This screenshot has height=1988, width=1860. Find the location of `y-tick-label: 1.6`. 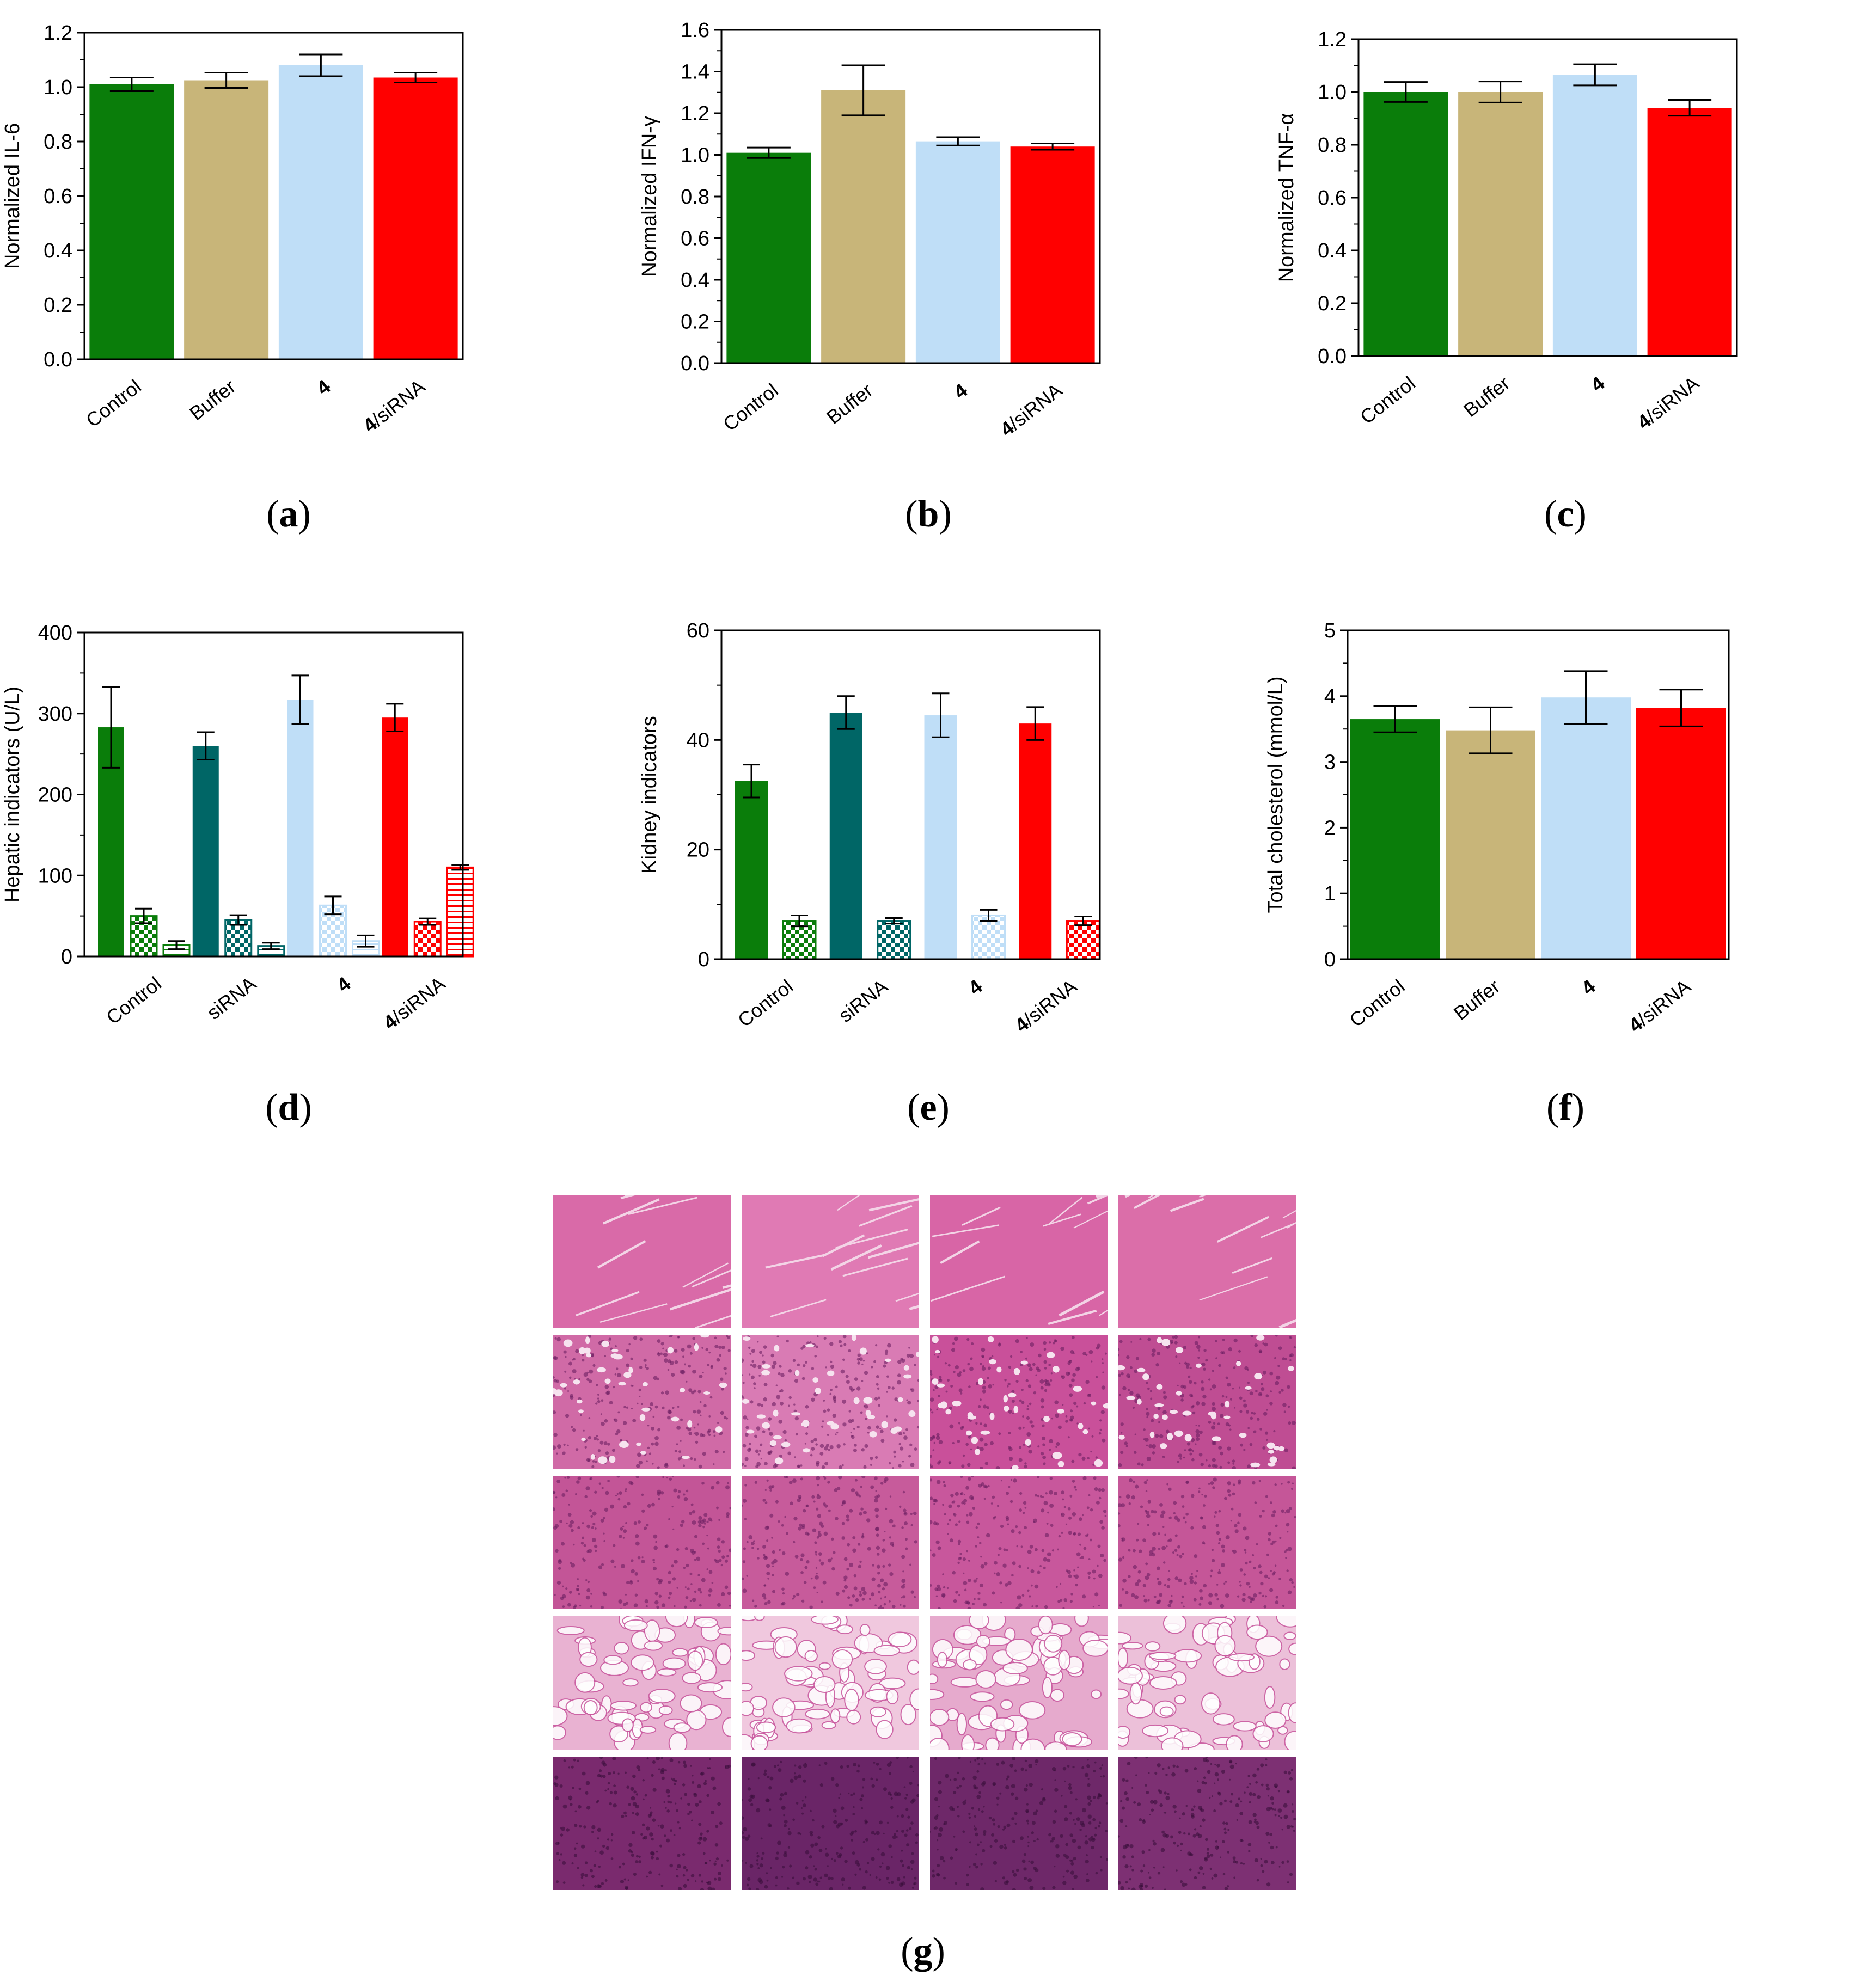

y-tick-label: 1.6 is located at coordinates (695, 30).